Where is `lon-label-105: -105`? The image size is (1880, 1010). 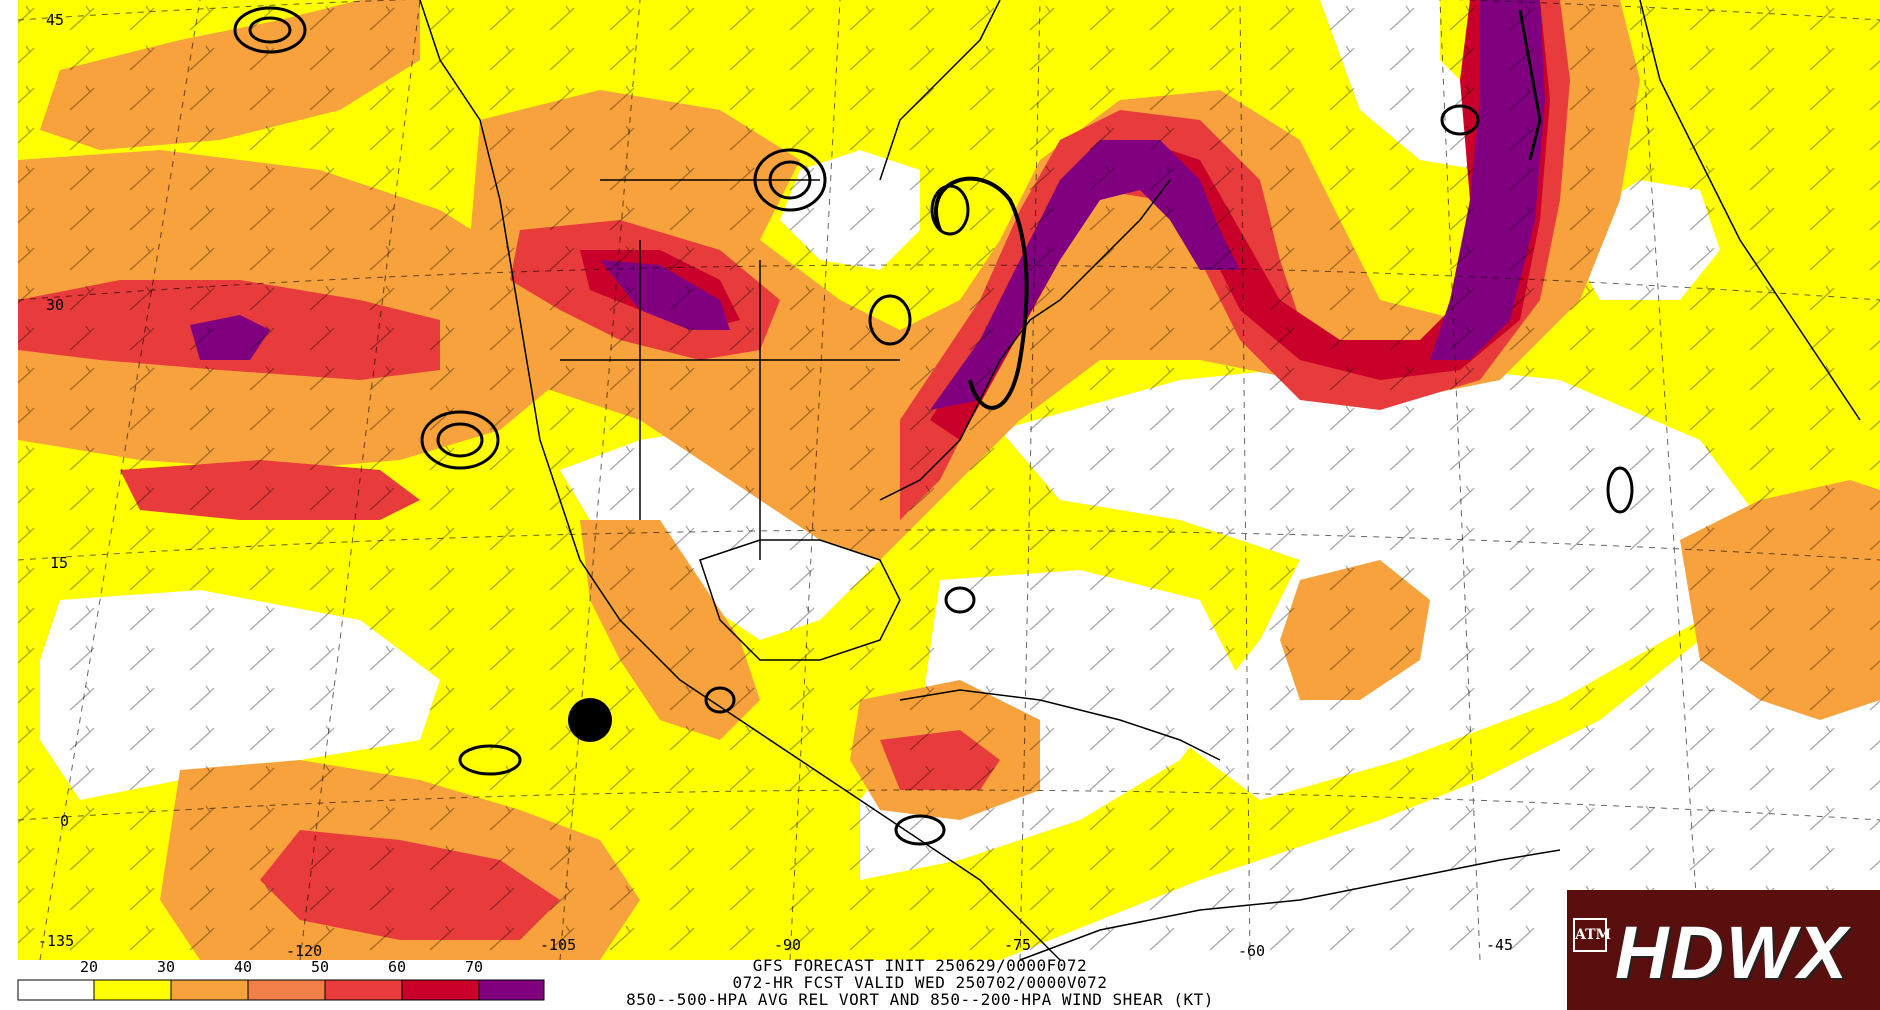 lon-label-105: -105 is located at coordinates (558, 945).